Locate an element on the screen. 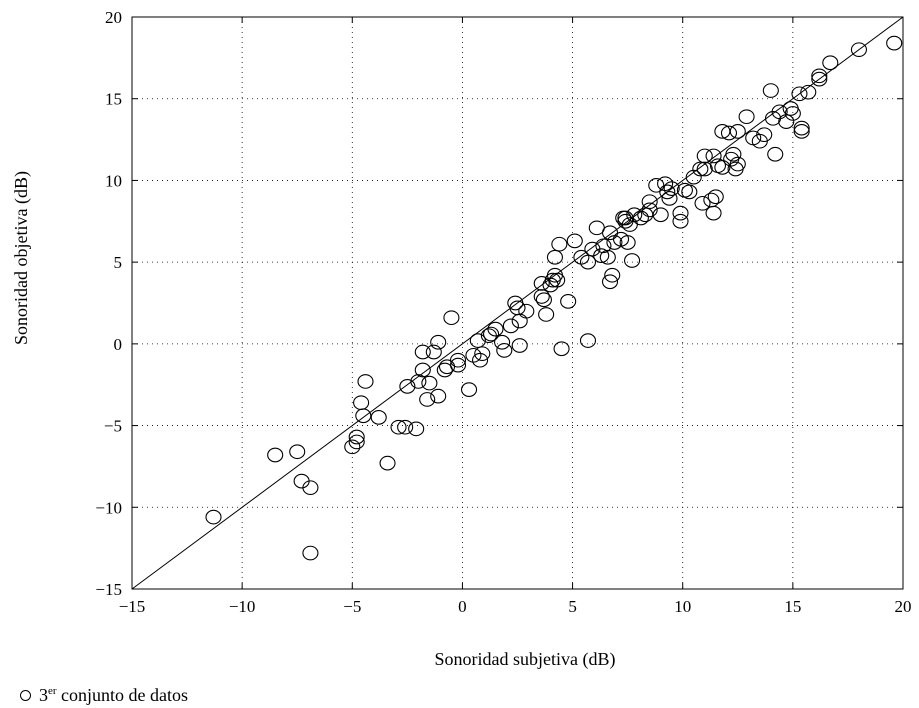 The width and height of the screenshot is (919, 708). y-tick-label: −5 is located at coordinates (113, 426).